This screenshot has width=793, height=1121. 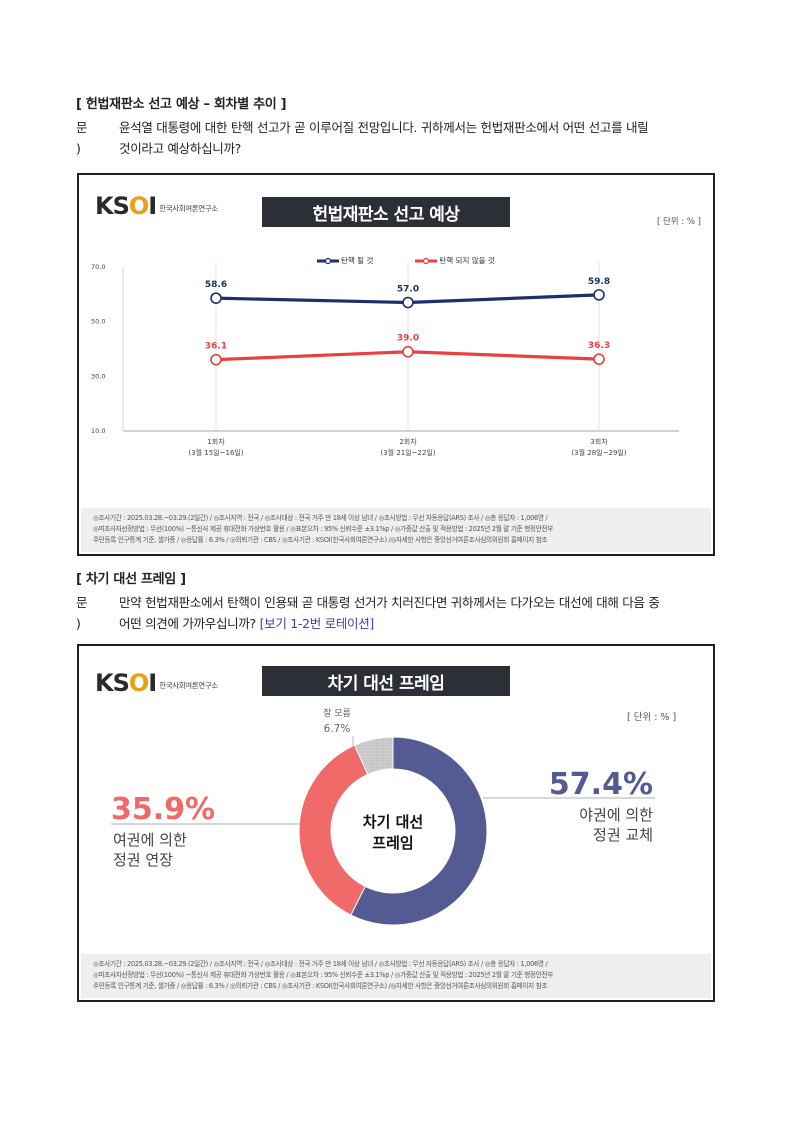 What do you see at coordinates (386, 212) in the screenshot?
I see `chart-title: 헌법재판소 선고 예상` at bounding box center [386, 212].